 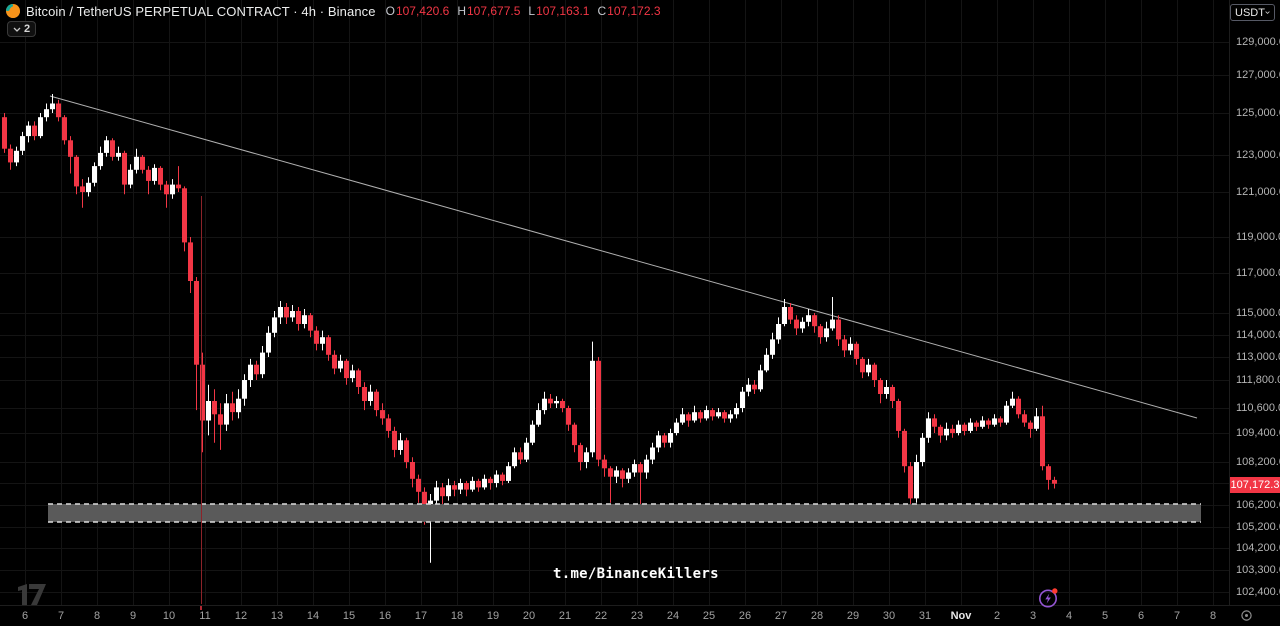 What do you see at coordinates (1105, 616) in the screenshot?
I see `time-axis-label: 5` at bounding box center [1105, 616].